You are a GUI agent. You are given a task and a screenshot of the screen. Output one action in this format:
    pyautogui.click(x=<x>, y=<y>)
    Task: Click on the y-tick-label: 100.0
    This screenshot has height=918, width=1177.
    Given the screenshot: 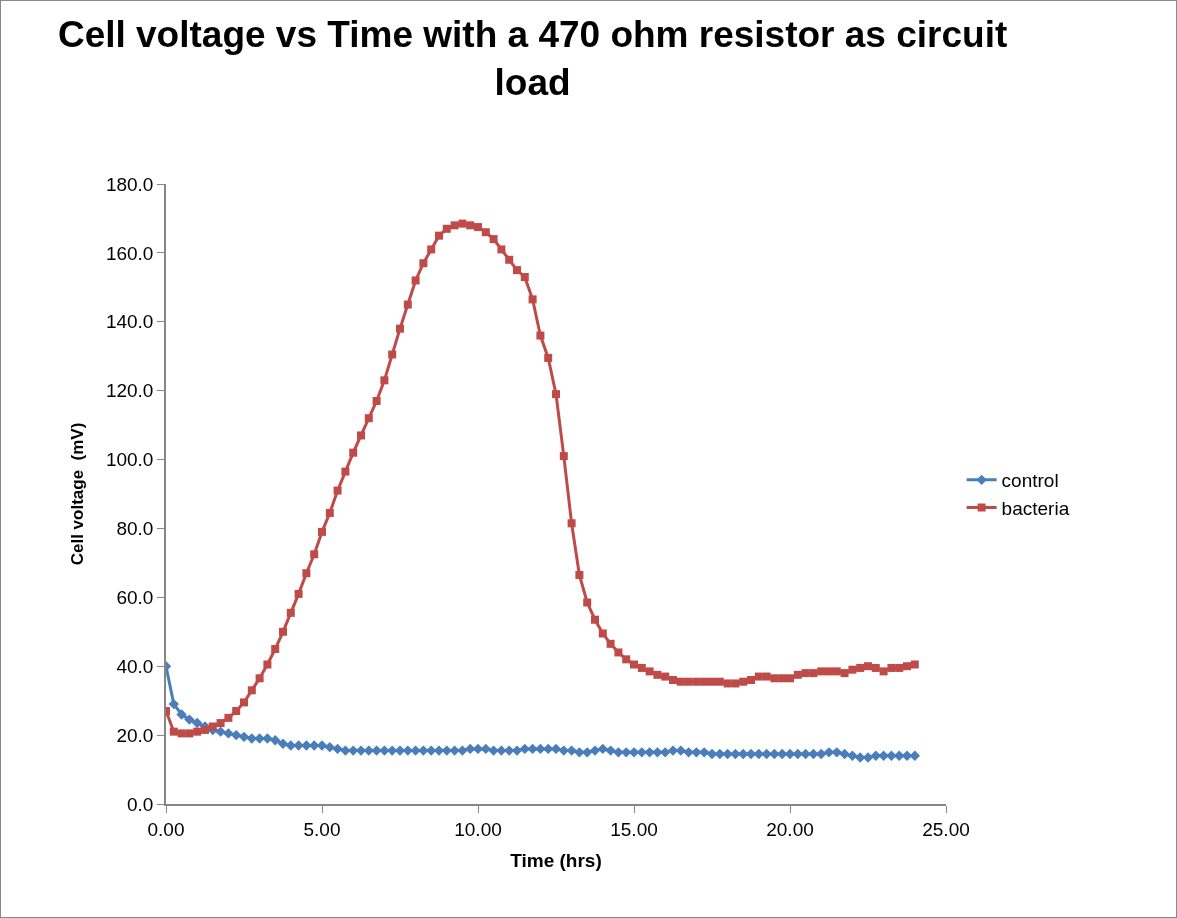 What is the action you would take?
    pyautogui.click(x=129, y=460)
    